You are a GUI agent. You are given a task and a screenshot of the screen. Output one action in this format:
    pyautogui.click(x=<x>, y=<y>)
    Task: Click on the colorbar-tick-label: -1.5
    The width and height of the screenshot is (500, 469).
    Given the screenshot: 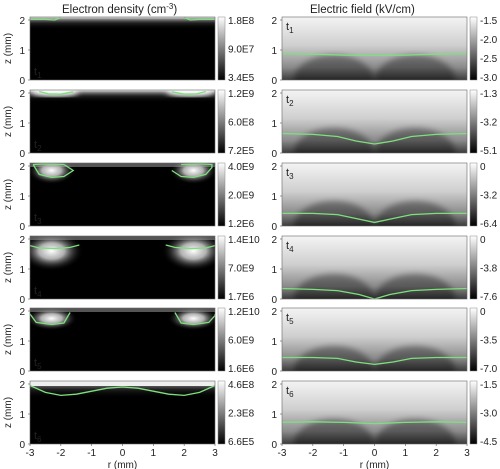 What is the action you would take?
    pyautogui.click(x=489, y=21)
    